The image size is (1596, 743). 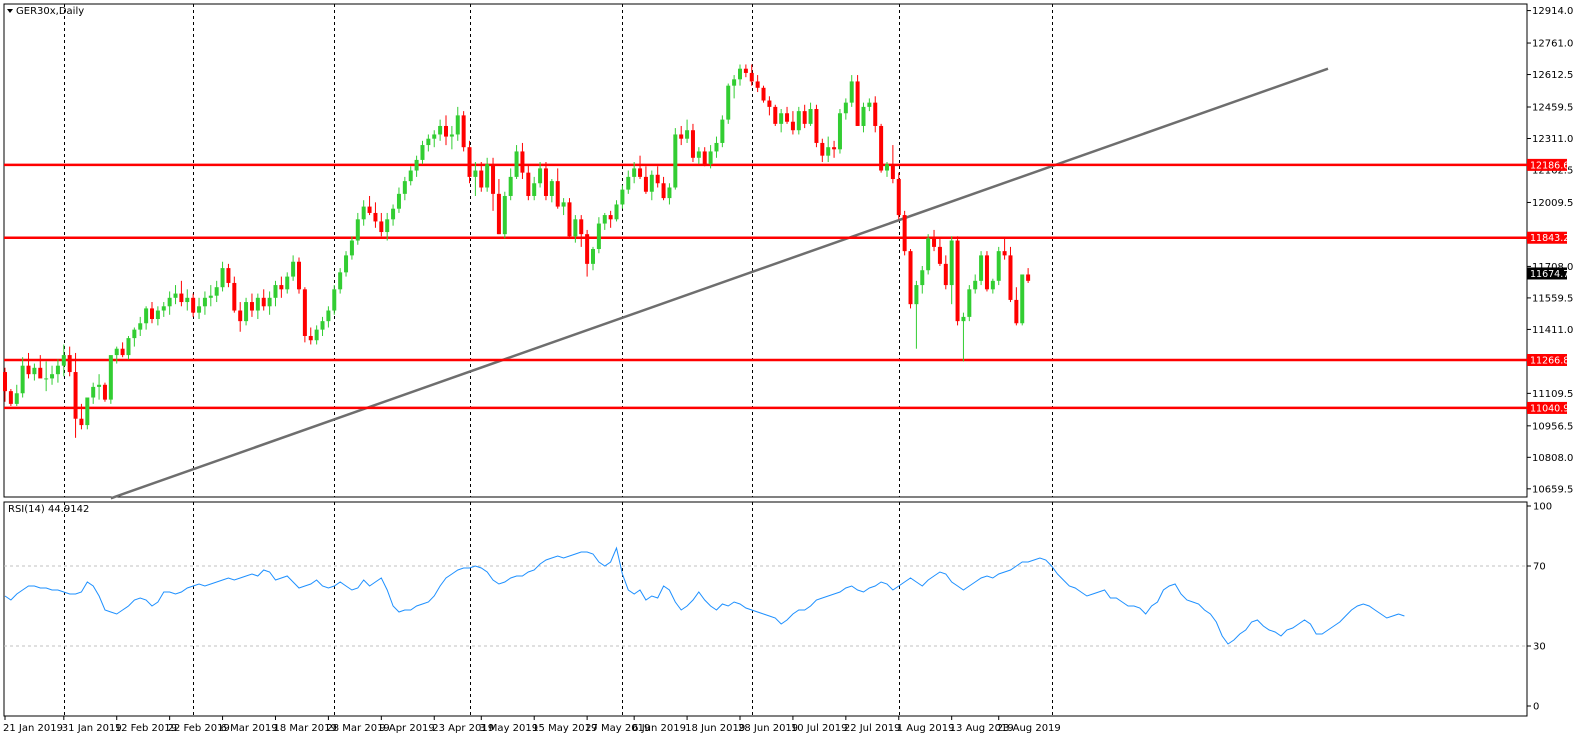 I want to click on rsi-tick-label: 70, so click(x=1539, y=567).